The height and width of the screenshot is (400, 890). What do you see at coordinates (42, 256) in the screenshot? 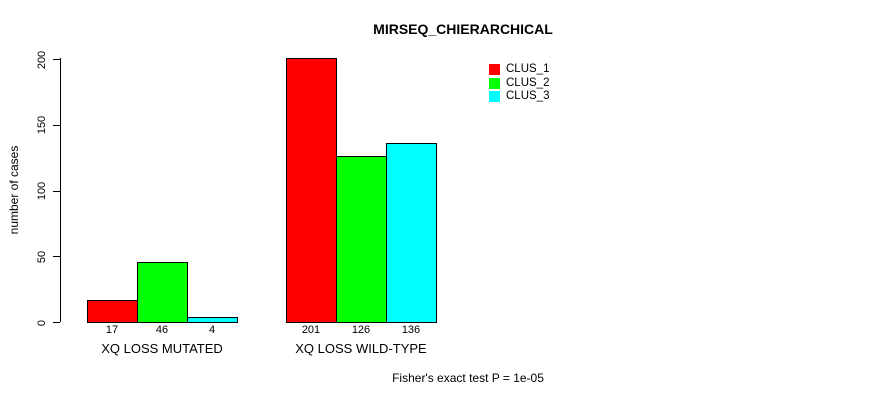
I see `y-axis-tick-label: 50` at bounding box center [42, 256].